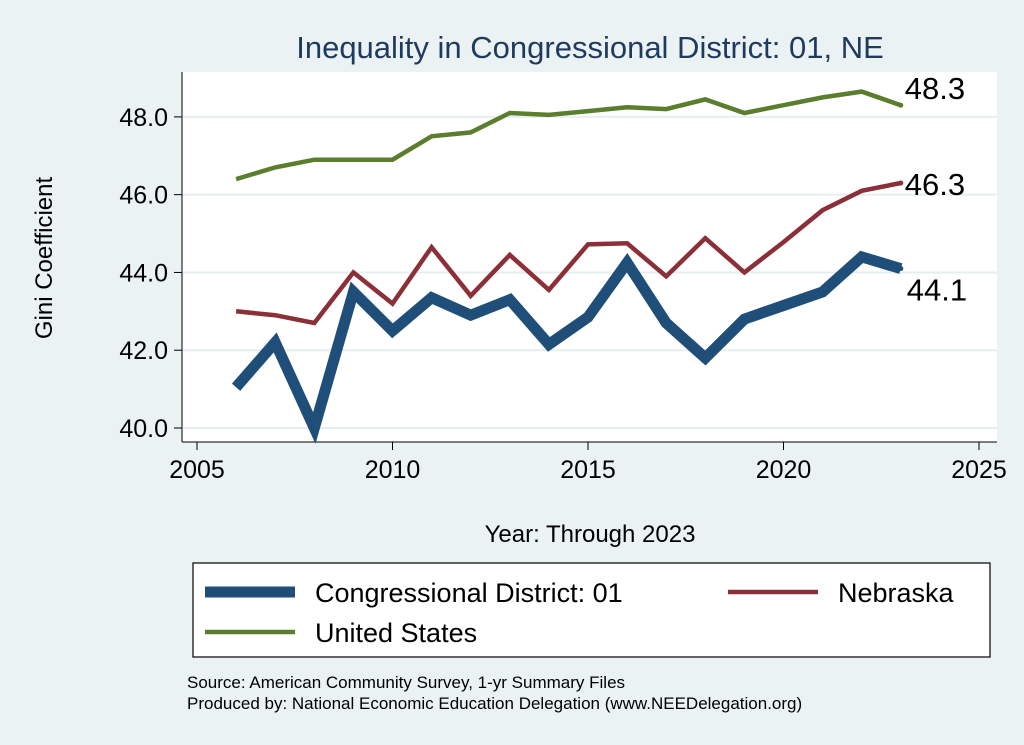 Image resolution: width=1024 pixels, height=745 pixels. What do you see at coordinates (590, 534) in the screenshot?
I see `x-axis-label: Year: Through 2023` at bounding box center [590, 534].